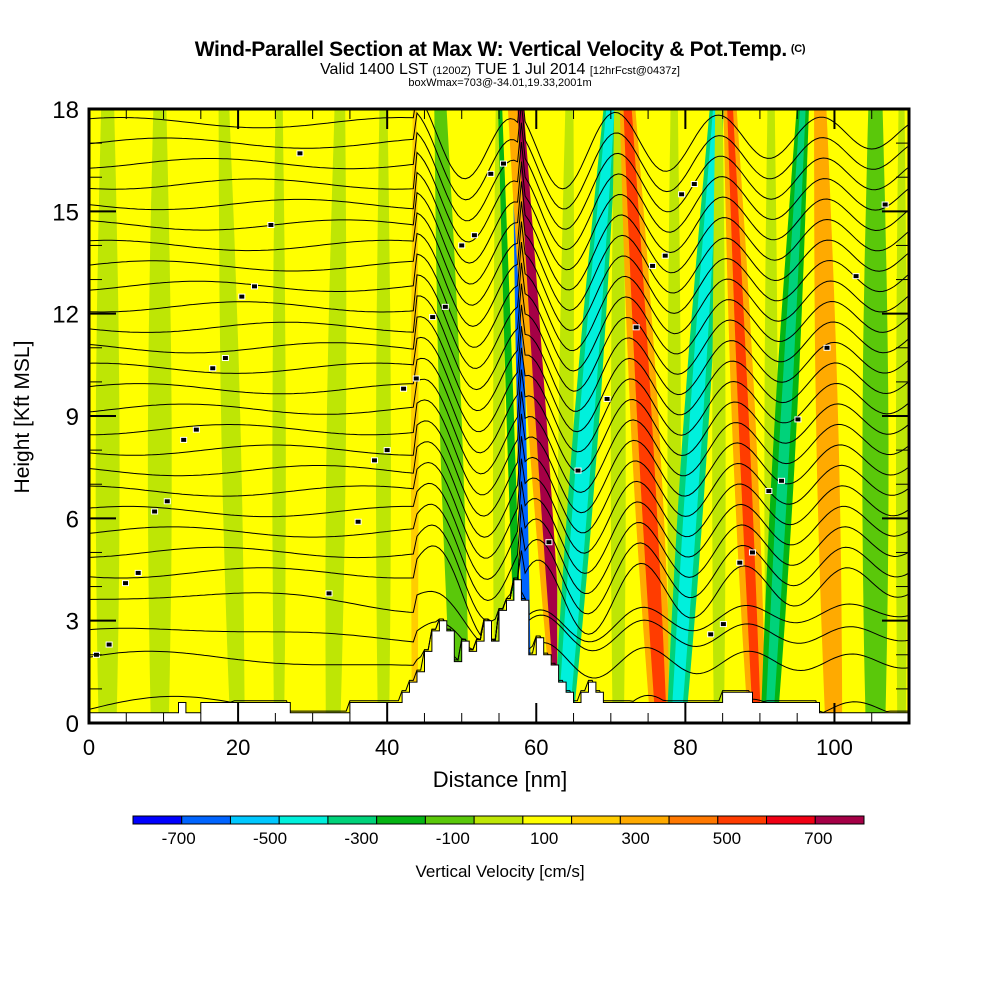 This screenshot has width=1000, height=1000. Describe the element at coordinates (361, 838) in the screenshot. I see `colorbar-tick-label: -300` at that location.